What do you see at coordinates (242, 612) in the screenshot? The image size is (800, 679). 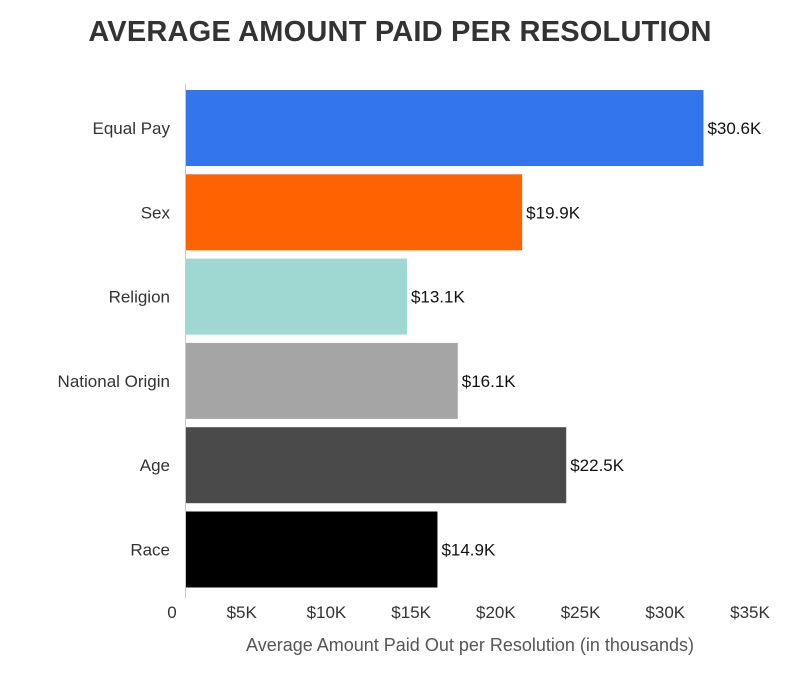 I see `x-tick-label: $5K` at bounding box center [242, 612].